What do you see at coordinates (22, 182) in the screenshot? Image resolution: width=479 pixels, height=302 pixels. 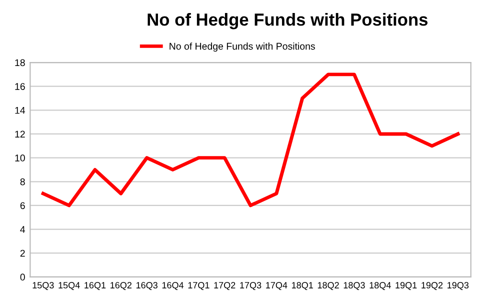 I see `y-tick-label: 8` at bounding box center [22, 182].